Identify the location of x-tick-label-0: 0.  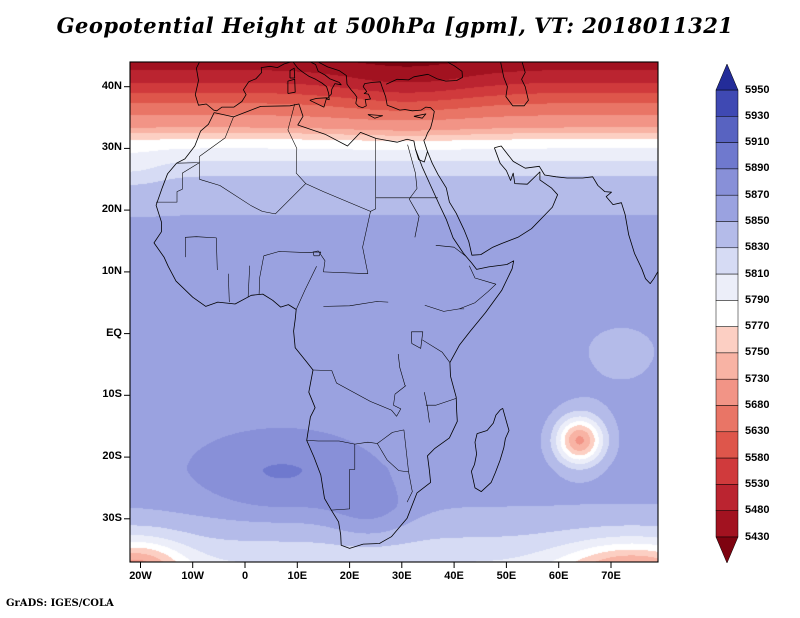
(245, 576).